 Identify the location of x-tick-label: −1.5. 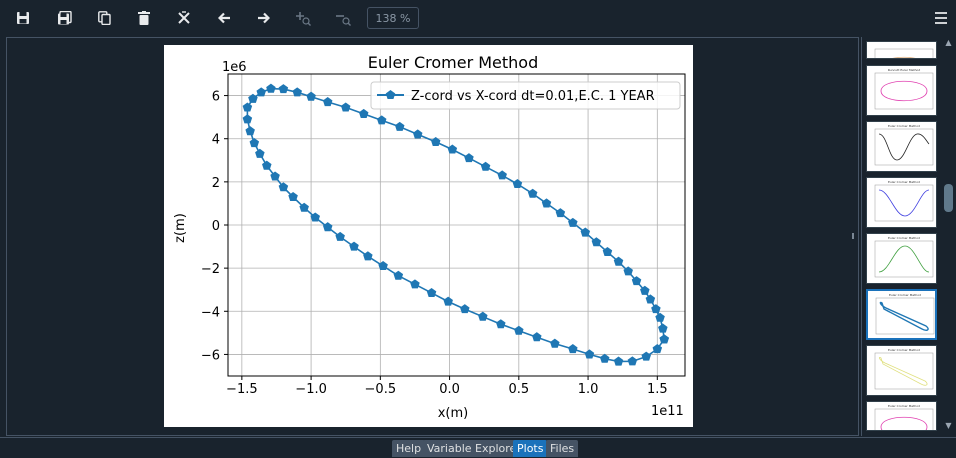
(242, 389).